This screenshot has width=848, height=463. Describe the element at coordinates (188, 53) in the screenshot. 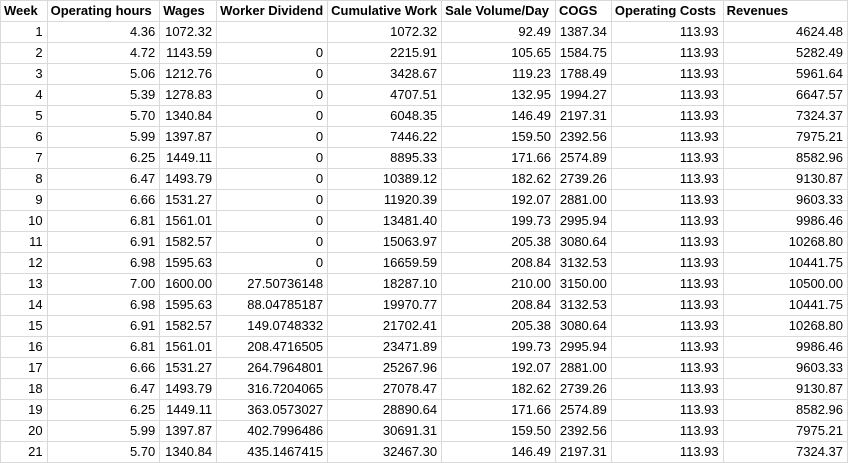

I see `cell-wages: 1143.59` at that location.